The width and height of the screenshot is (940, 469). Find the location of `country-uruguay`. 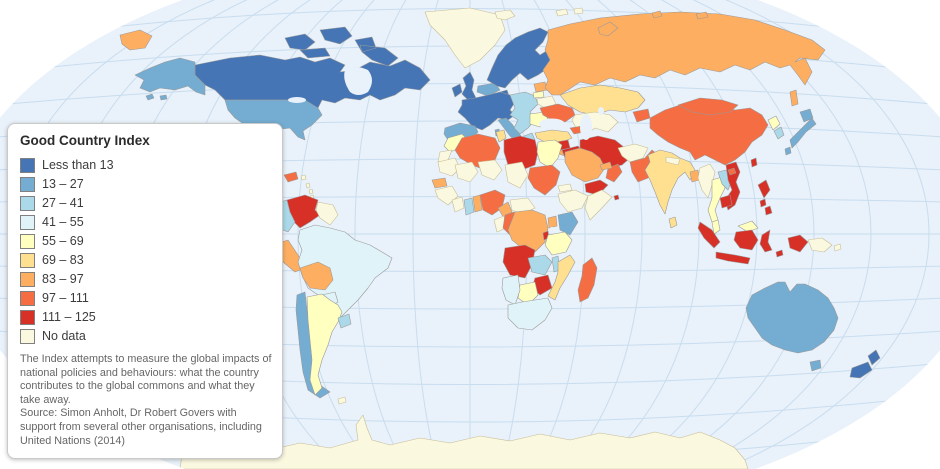

country-uruguay is located at coordinates (344, 321).